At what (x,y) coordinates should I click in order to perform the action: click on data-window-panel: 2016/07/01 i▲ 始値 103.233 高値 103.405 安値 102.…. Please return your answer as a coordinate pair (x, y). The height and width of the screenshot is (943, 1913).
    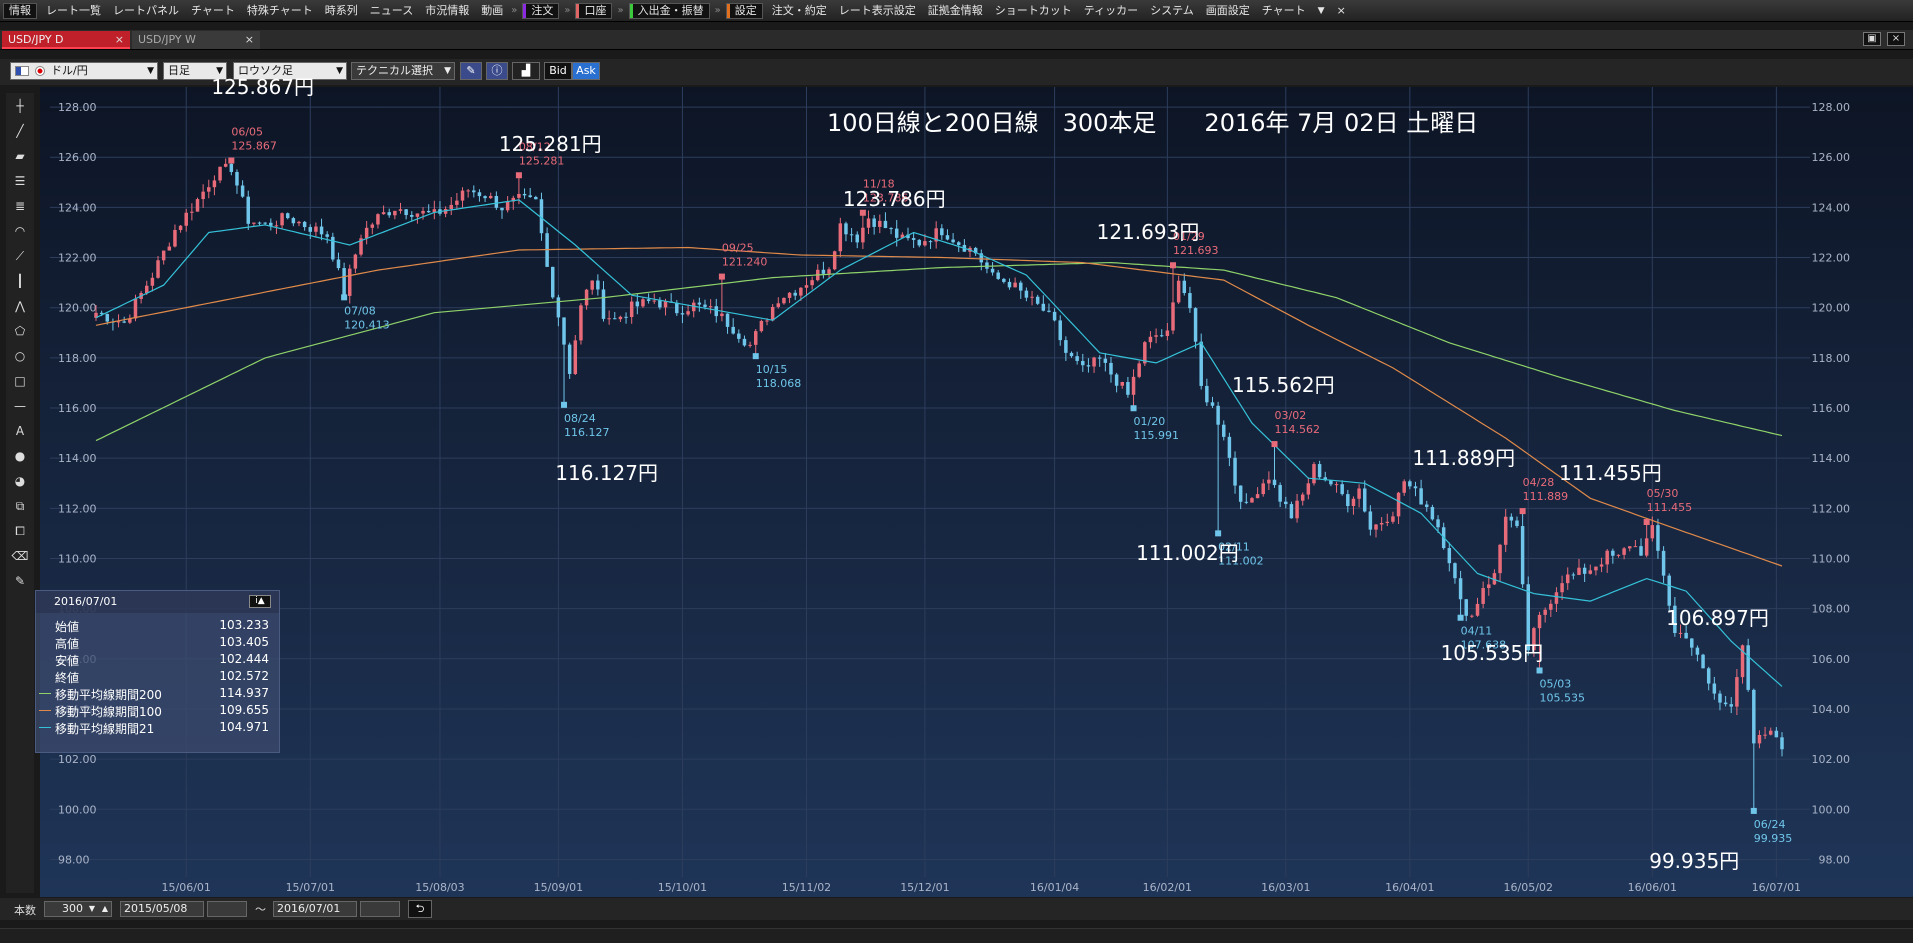
    Looking at the image, I should click on (157, 671).